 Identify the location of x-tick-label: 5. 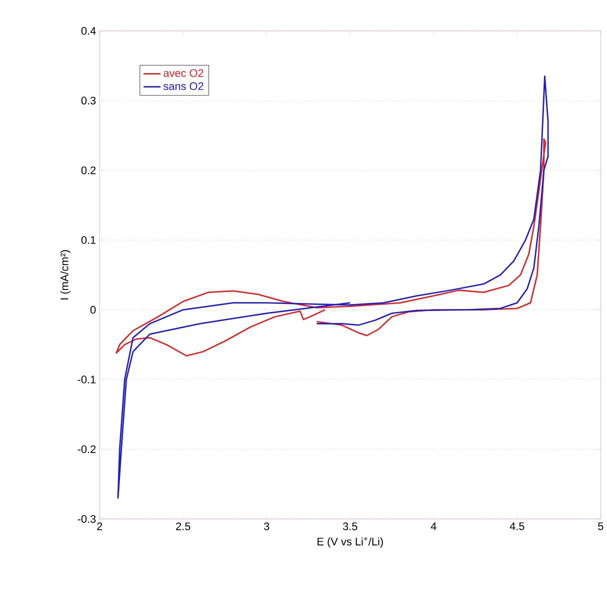
(601, 526).